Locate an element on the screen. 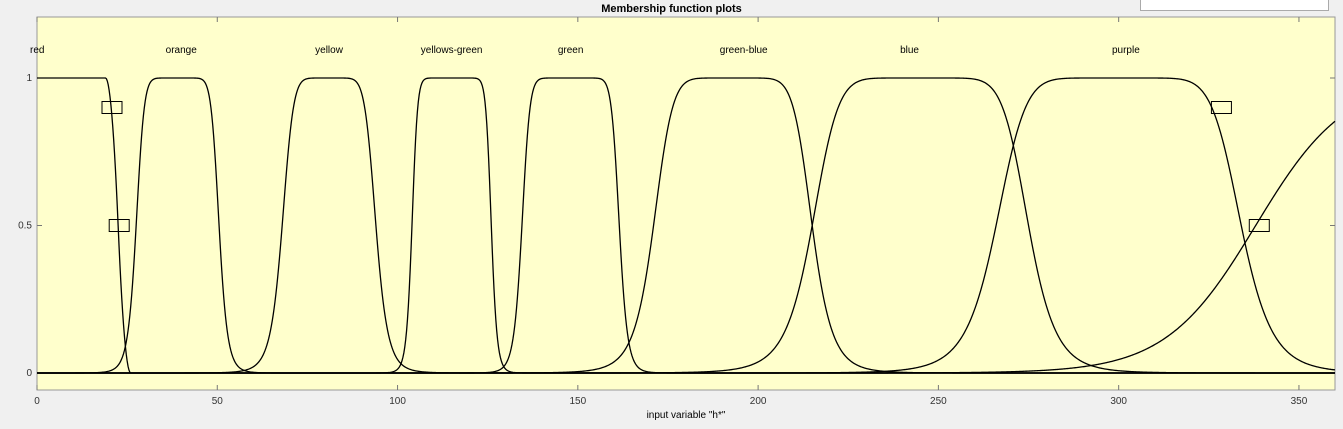 The width and height of the screenshot is (1343, 429). x-tick-label: 100 is located at coordinates (397, 401).